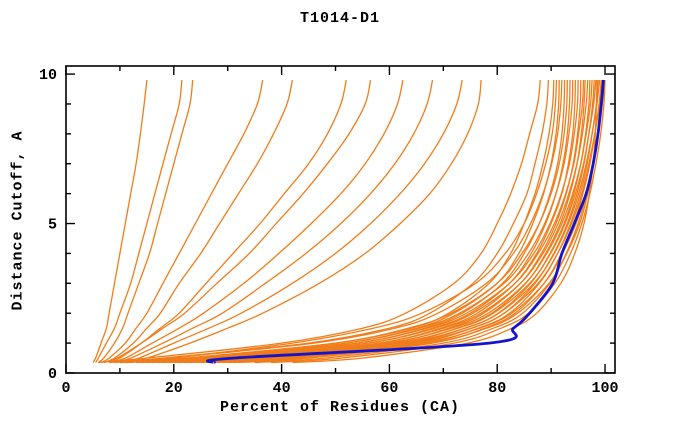 The width and height of the screenshot is (680, 440). What do you see at coordinates (65, 388) in the screenshot?
I see `x-tick-label: 0` at bounding box center [65, 388].